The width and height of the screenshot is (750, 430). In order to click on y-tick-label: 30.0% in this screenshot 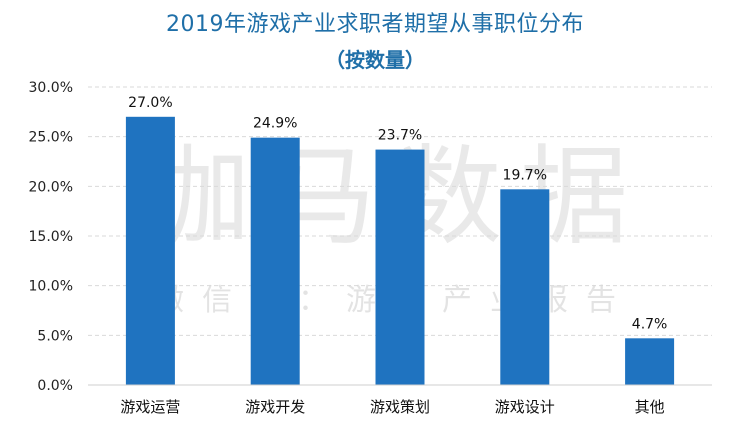, I will do `click(51, 88)`.